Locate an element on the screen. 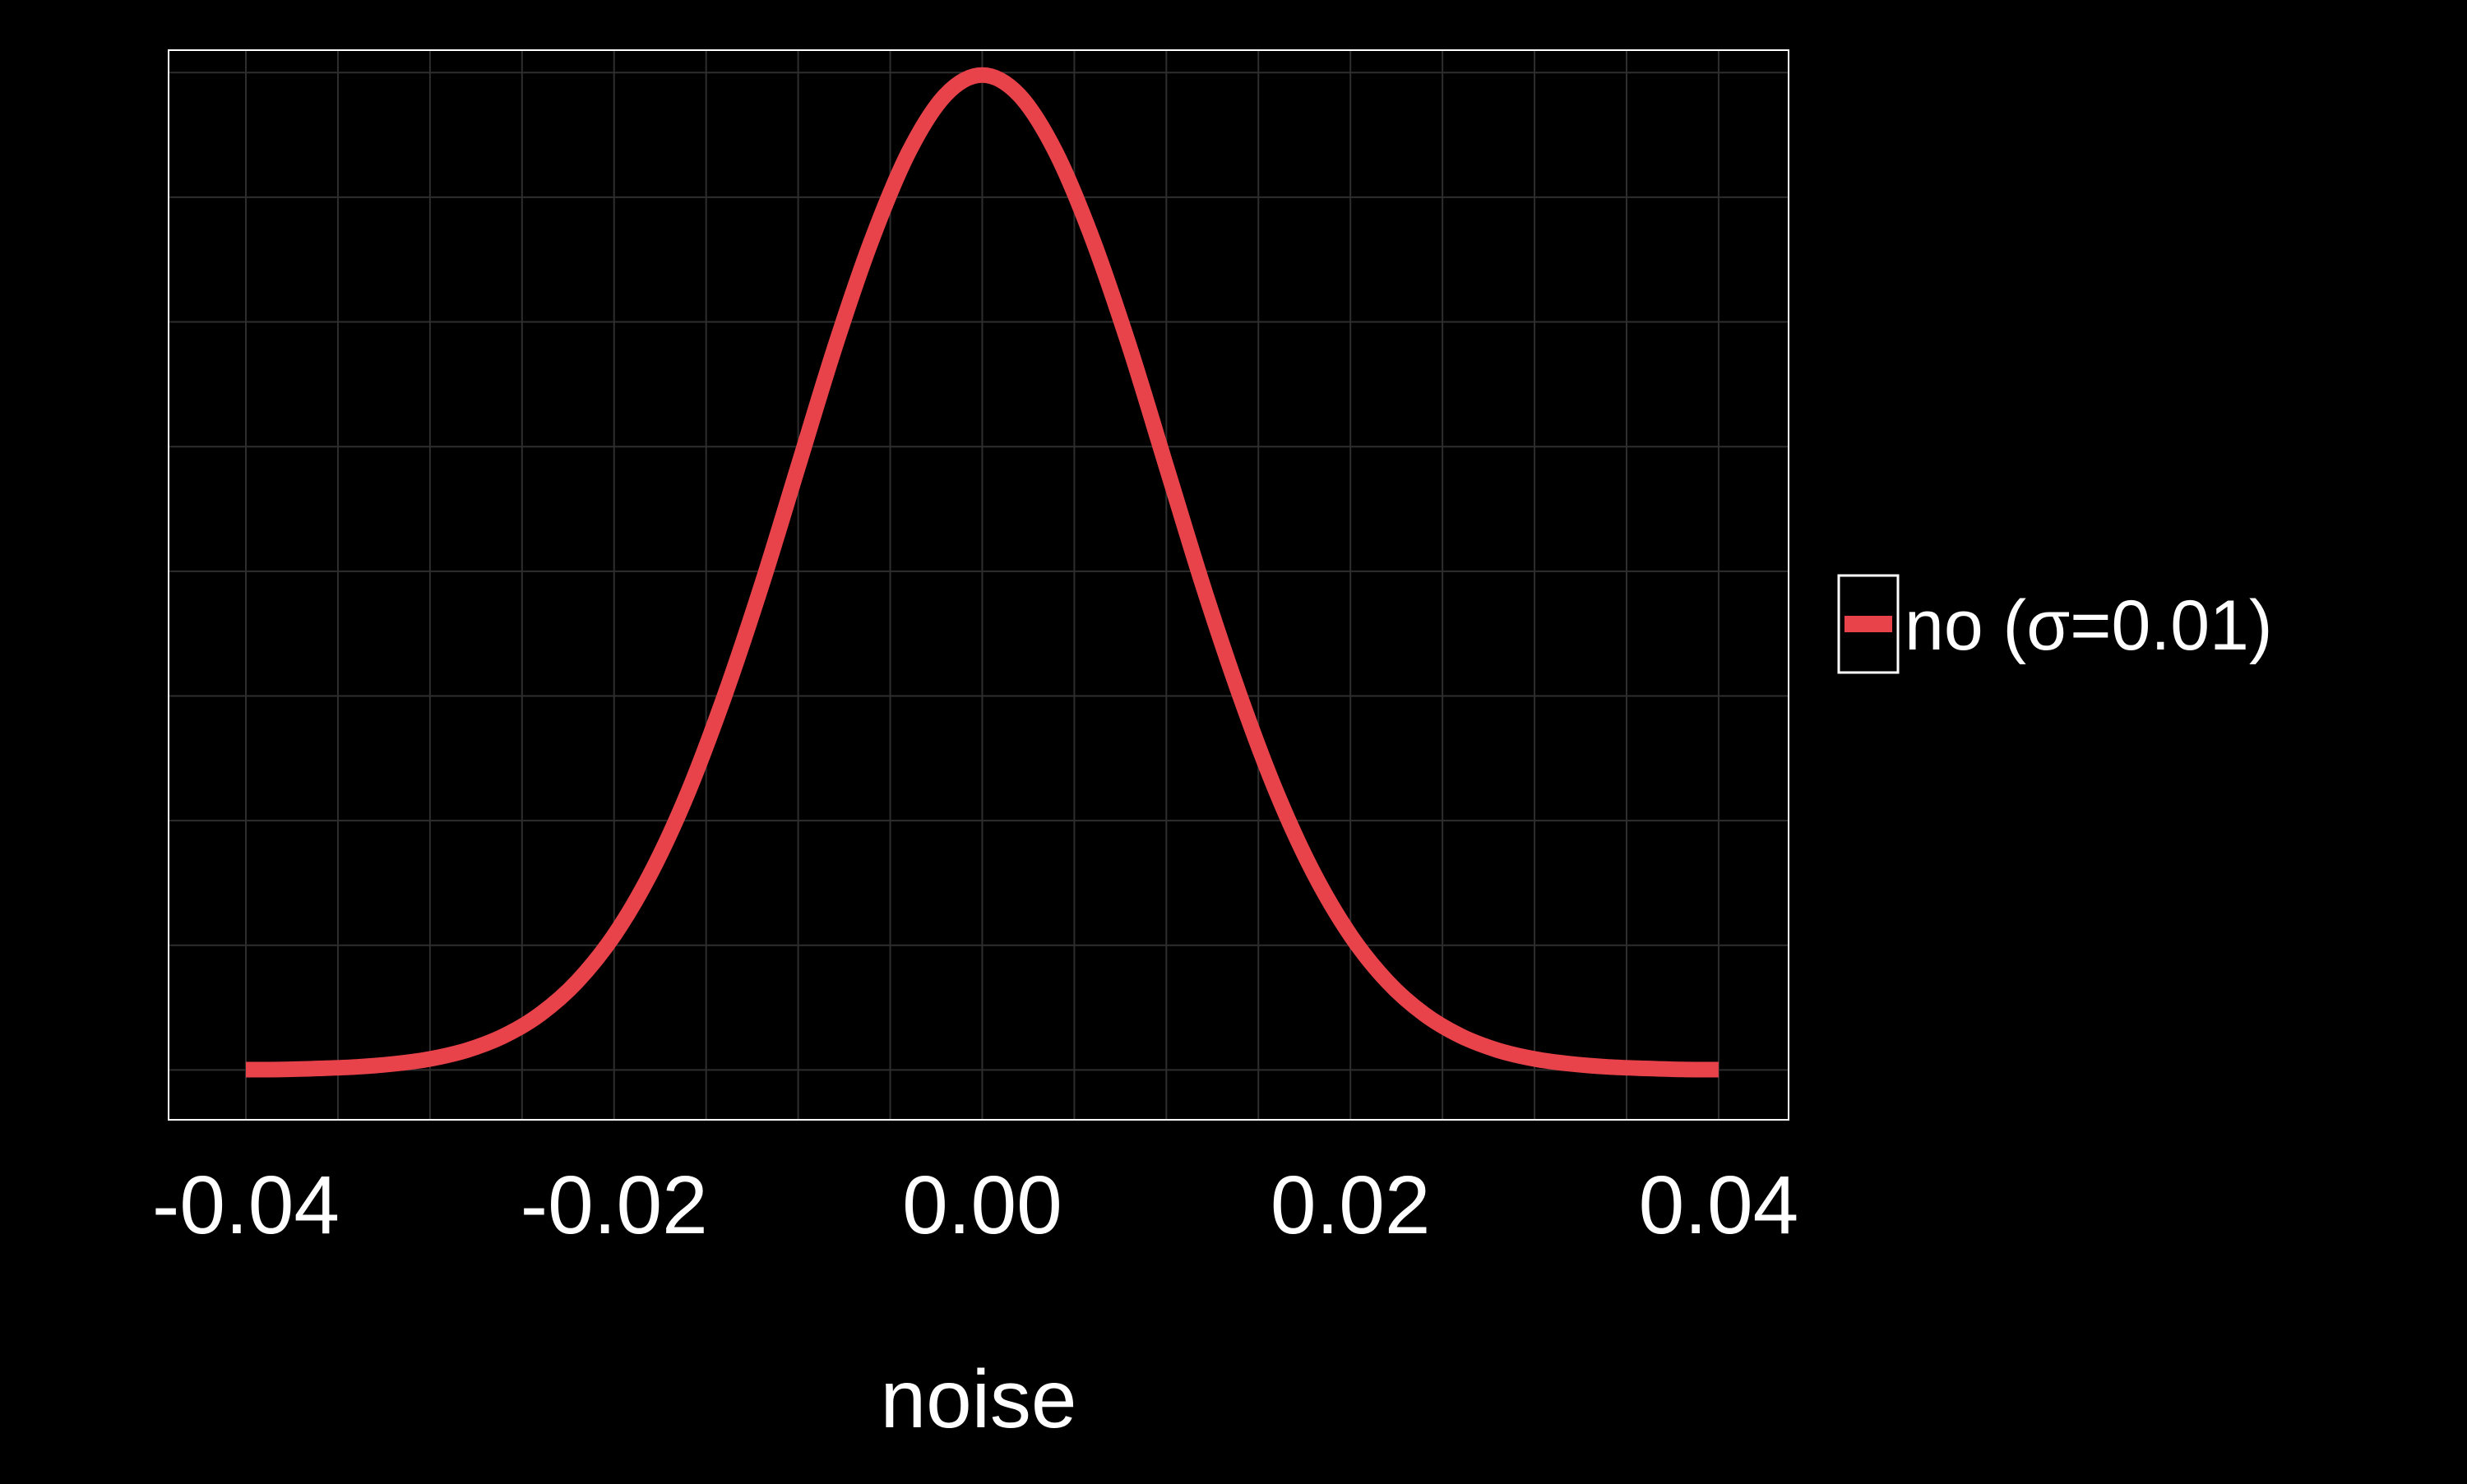  x-tick-label: 0.02 is located at coordinates (1351, 1205).